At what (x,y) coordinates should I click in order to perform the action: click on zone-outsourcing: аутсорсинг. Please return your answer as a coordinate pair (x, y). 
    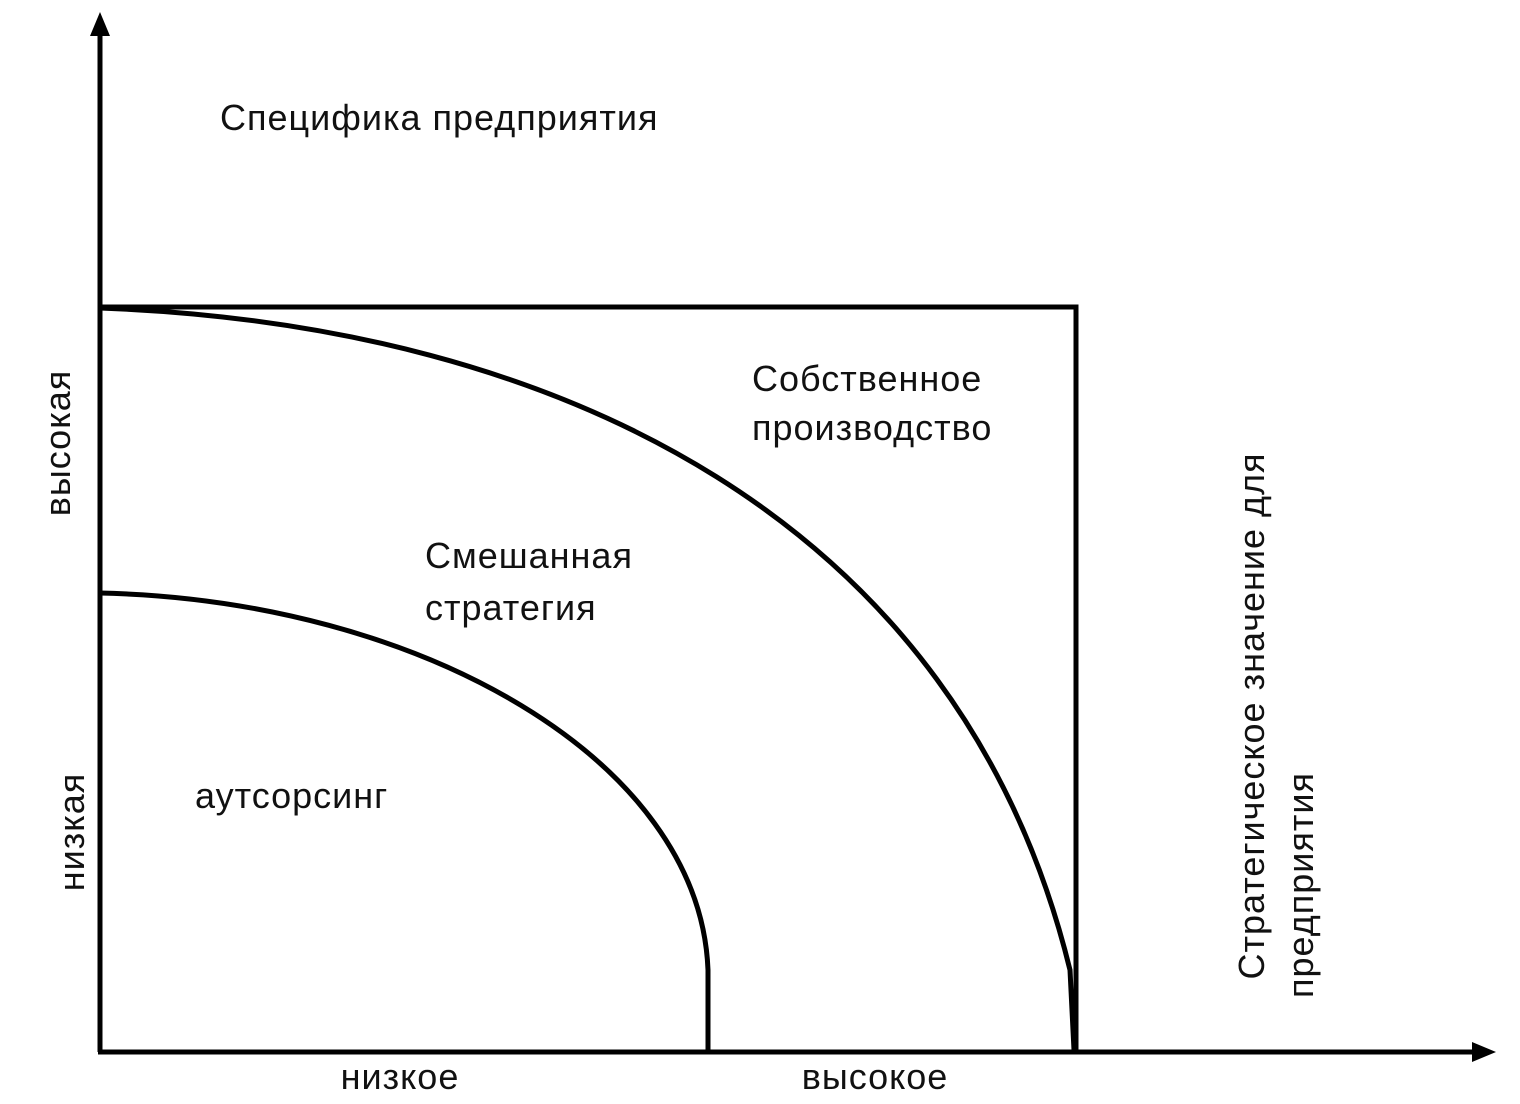
    Looking at the image, I should click on (291, 795).